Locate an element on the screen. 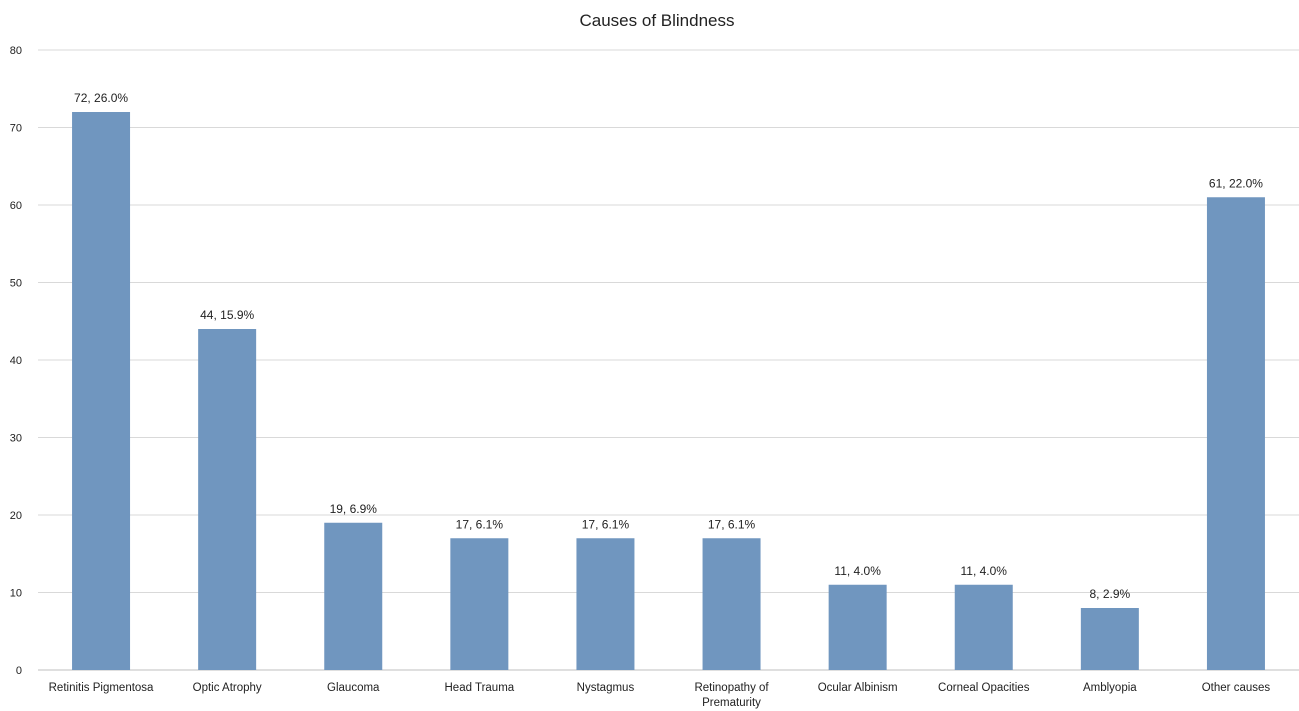 This screenshot has height=711, width=1299. data-label: 72, 26.0% is located at coordinates (101, 98).